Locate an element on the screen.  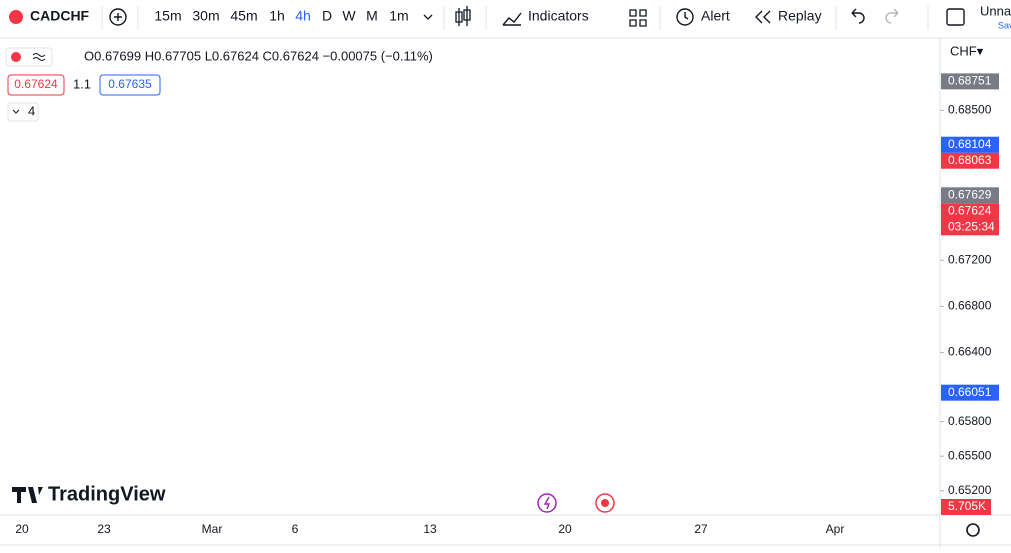
interval-button: 1m is located at coordinates (398, 16).